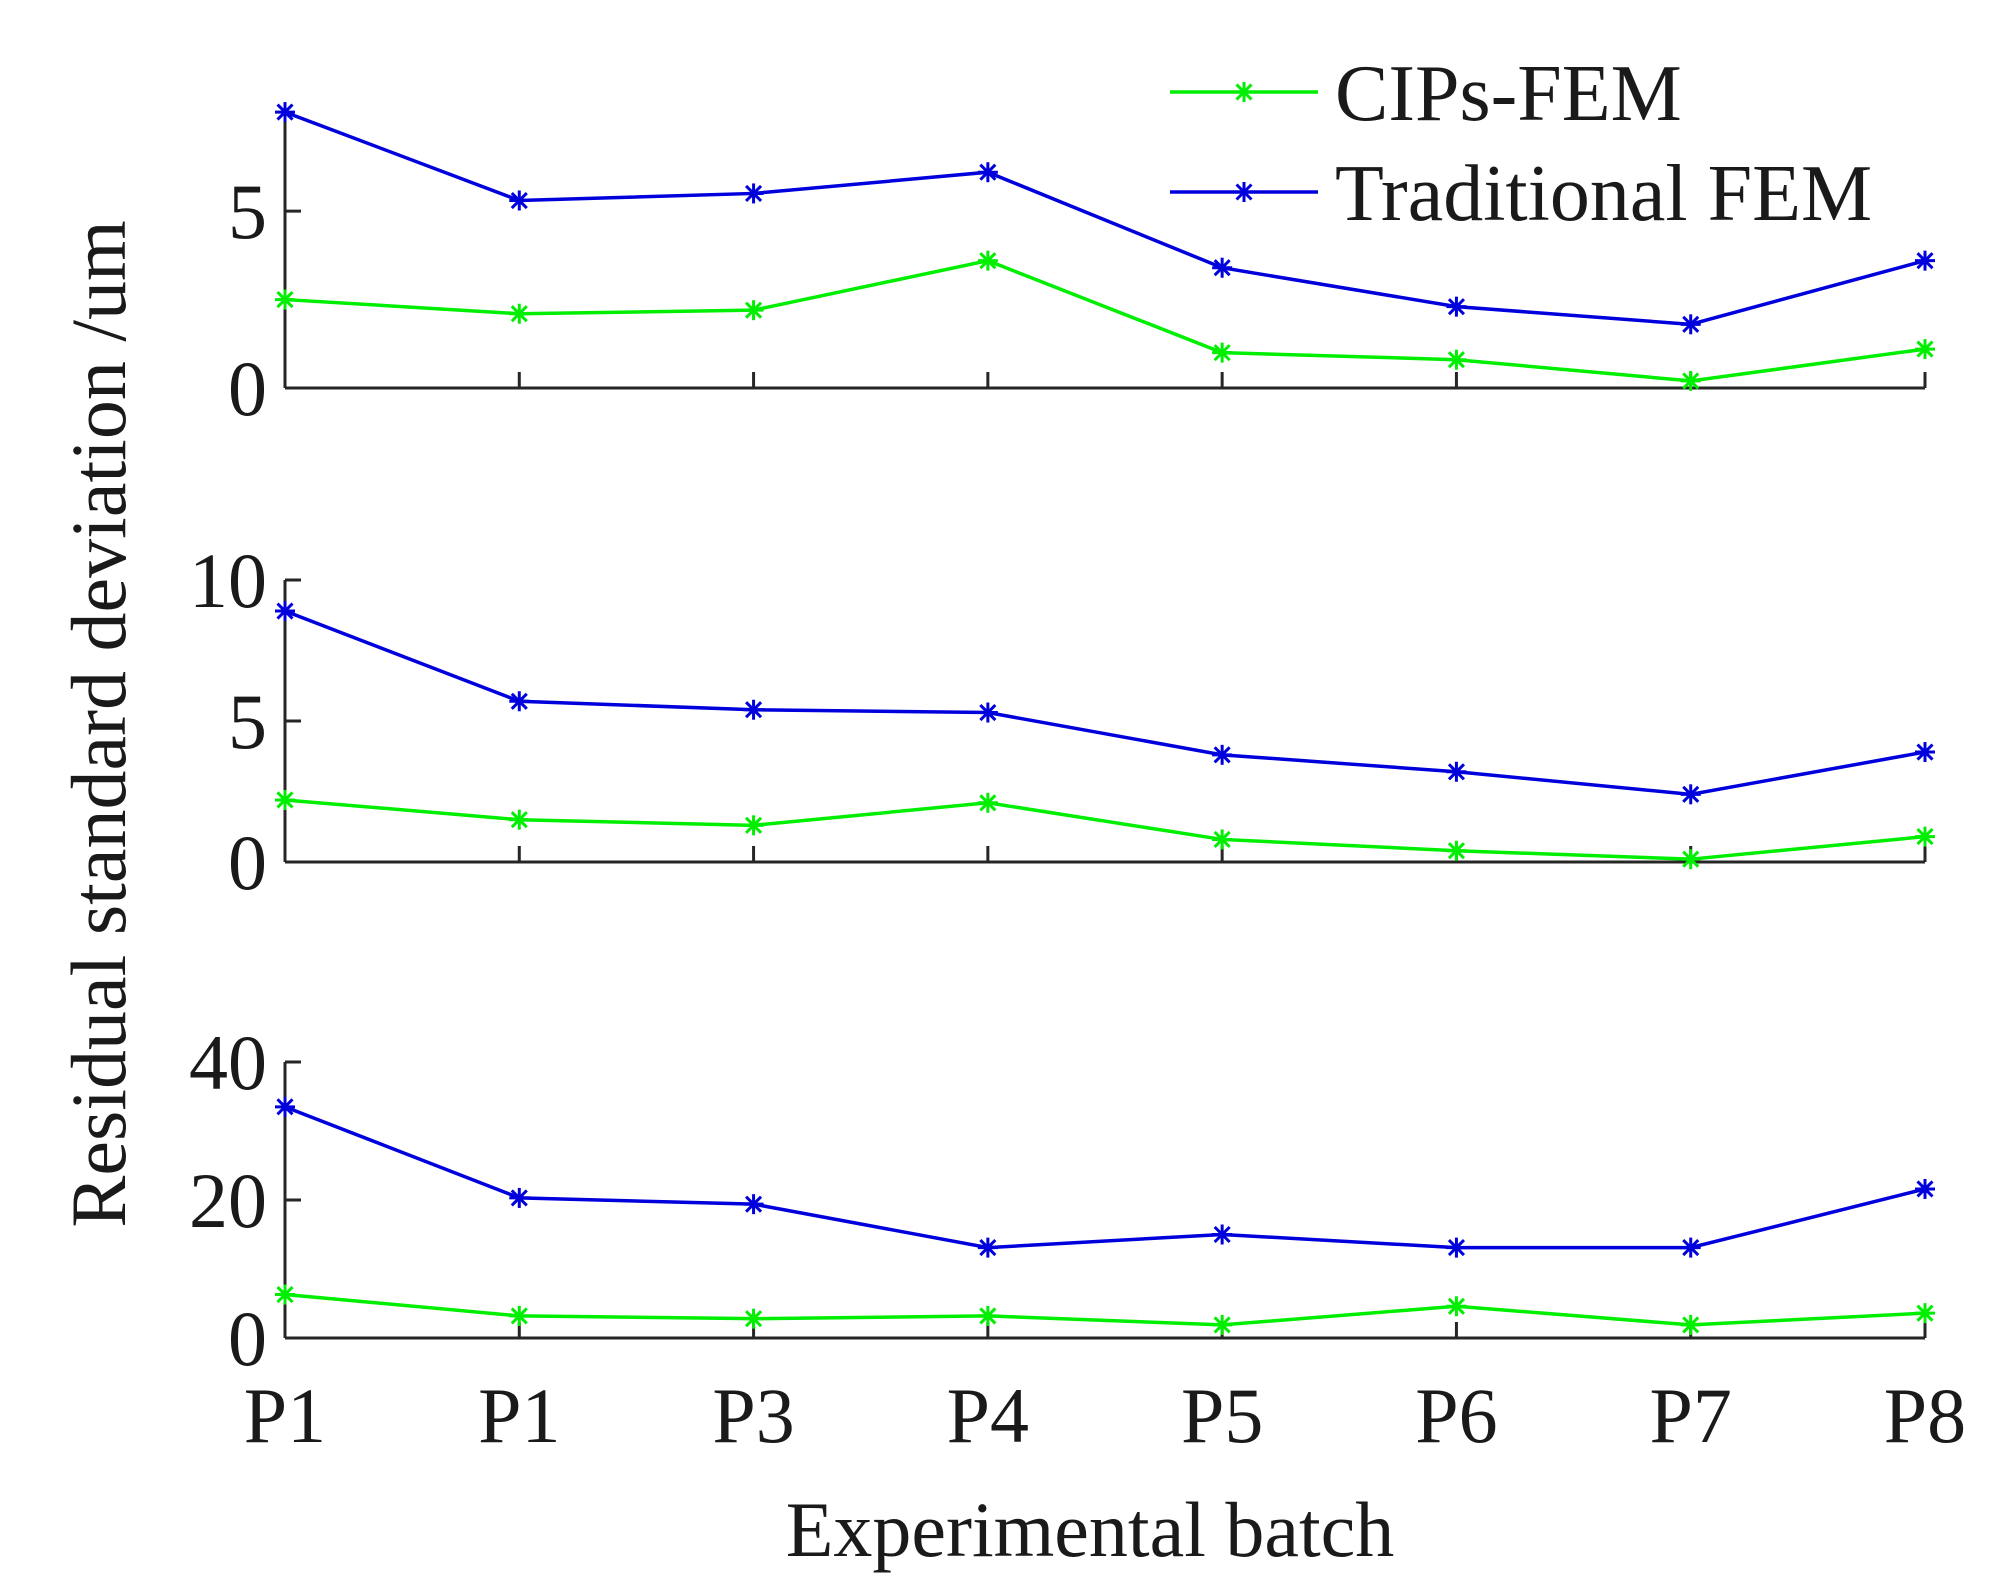 Image resolution: width=2008 pixels, height=1582 pixels. What do you see at coordinates (1925, 1415) in the screenshot?
I see `x-tick-label: P8` at bounding box center [1925, 1415].